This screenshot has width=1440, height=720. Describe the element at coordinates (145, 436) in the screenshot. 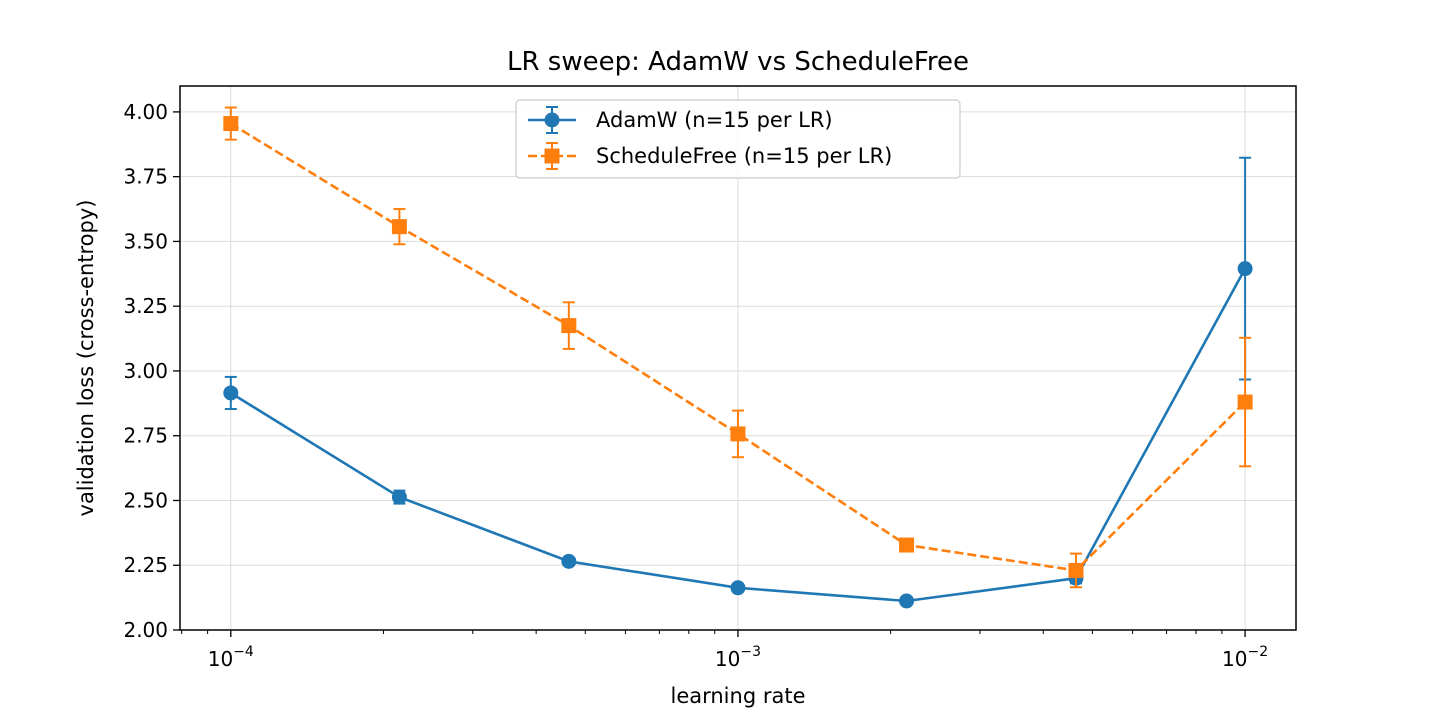

I see `y-tick-label: 2.75` at that location.